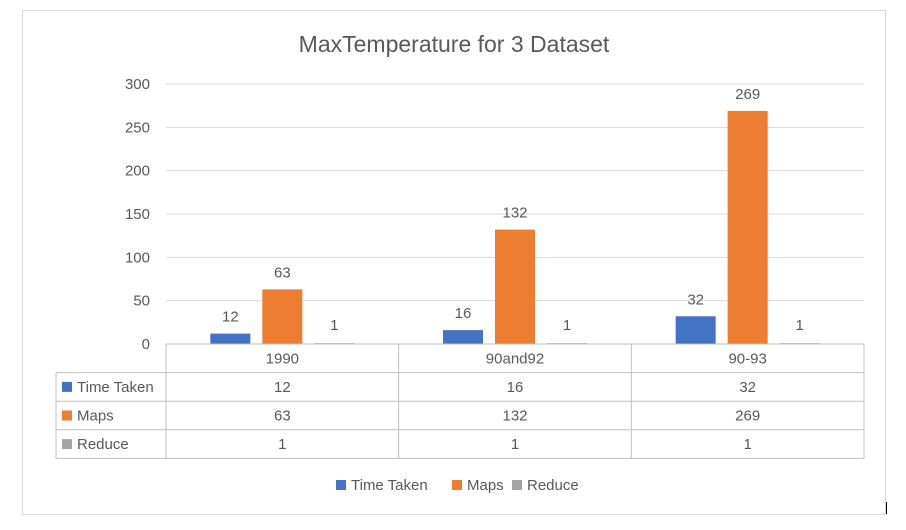  What do you see at coordinates (515, 387) in the screenshot?
I see `table-cell-time-taken-1: 16` at bounding box center [515, 387].